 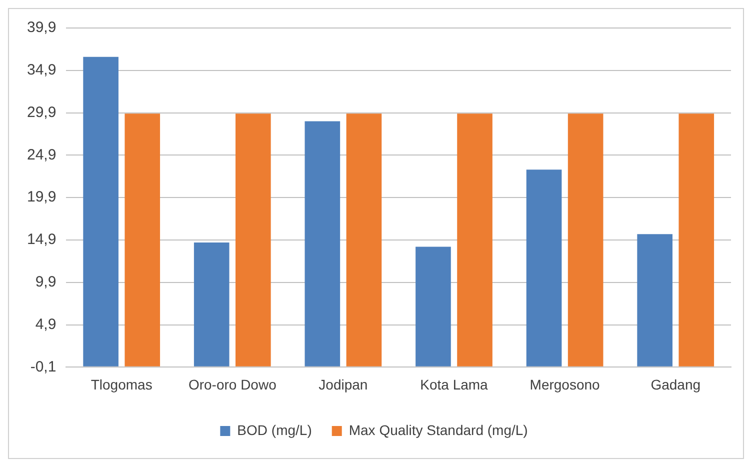 What do you see at coordinates (454, 384) in the screenshot?
I see `x-tick-label: Kota Lama` at bounding box center [454, 384].